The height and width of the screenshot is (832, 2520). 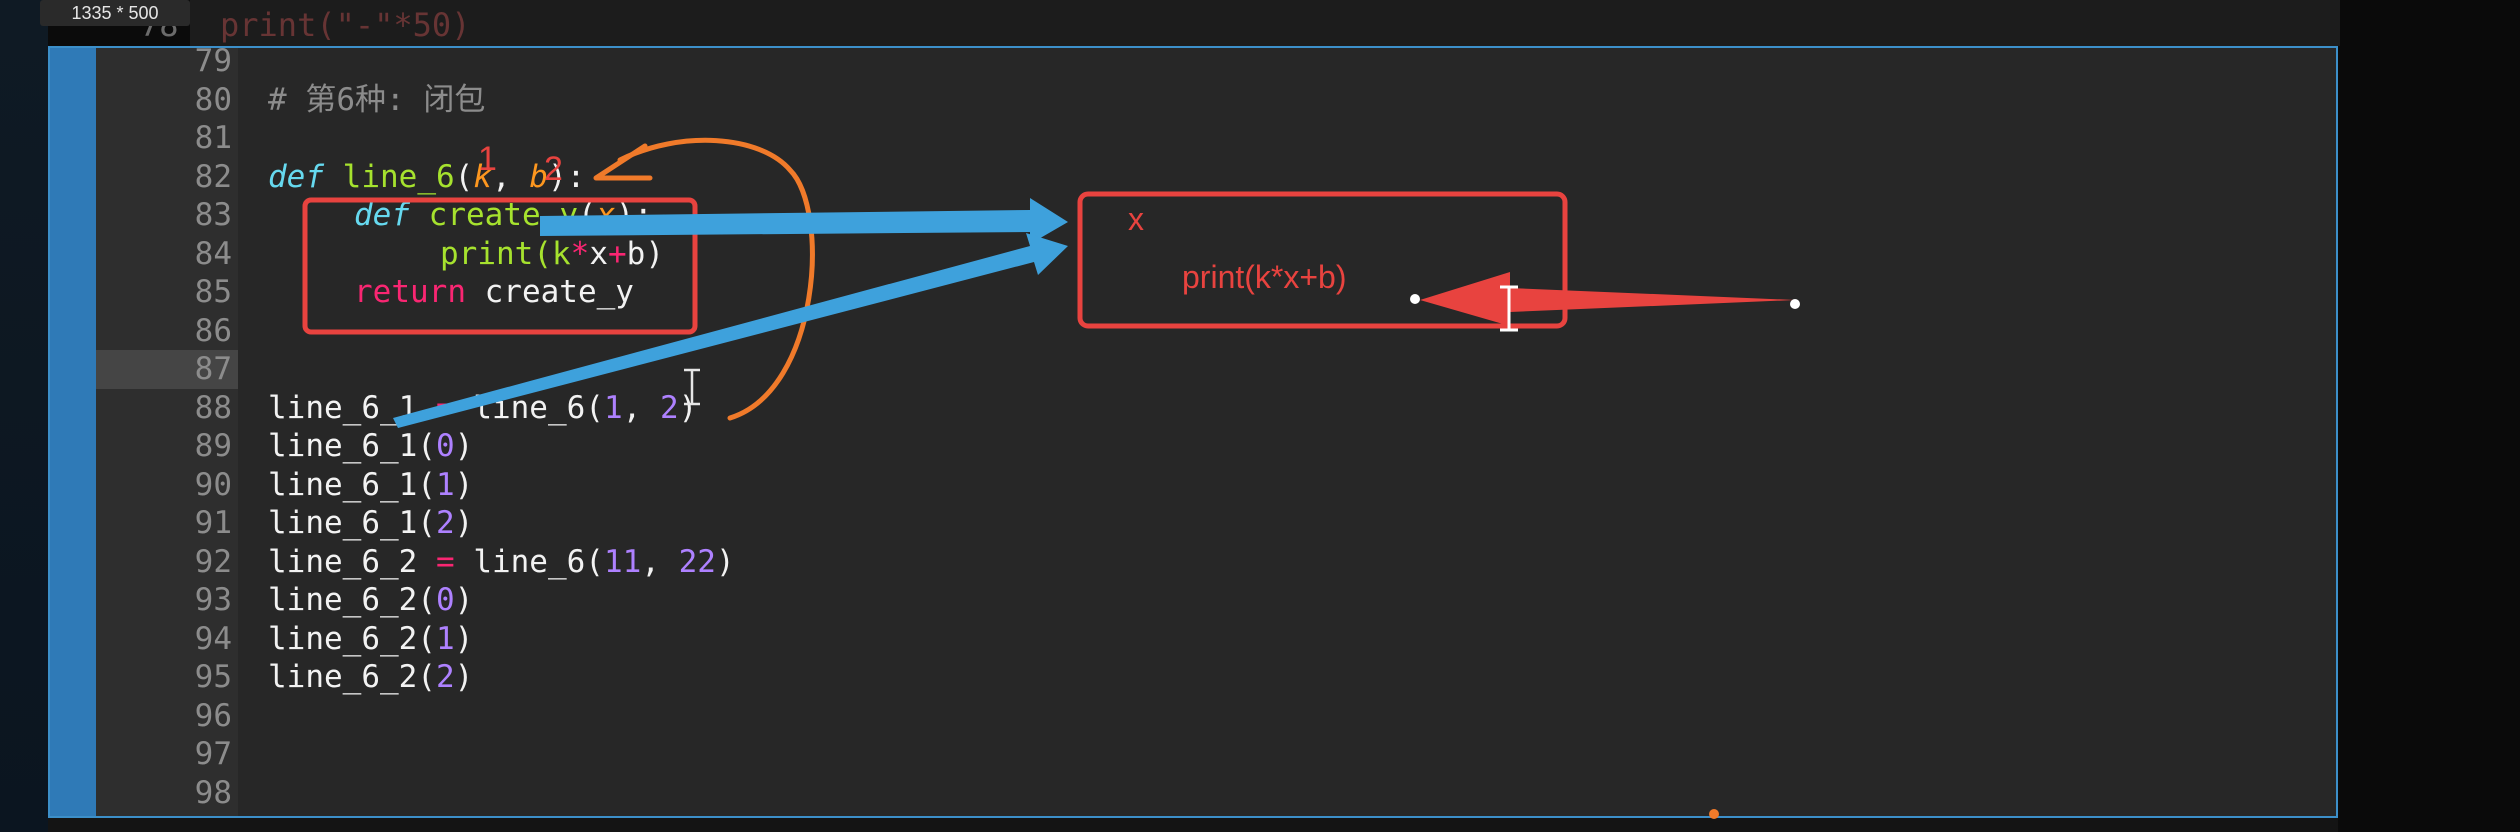 I want to click on code-def-line-6: def line_6(k, b):, so click(x=427, y=176).